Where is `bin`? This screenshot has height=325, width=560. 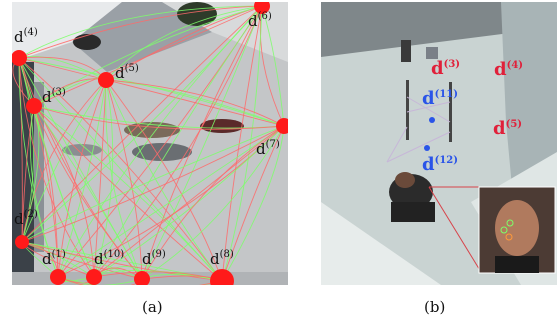 bin is located at coordinates (432, 53).